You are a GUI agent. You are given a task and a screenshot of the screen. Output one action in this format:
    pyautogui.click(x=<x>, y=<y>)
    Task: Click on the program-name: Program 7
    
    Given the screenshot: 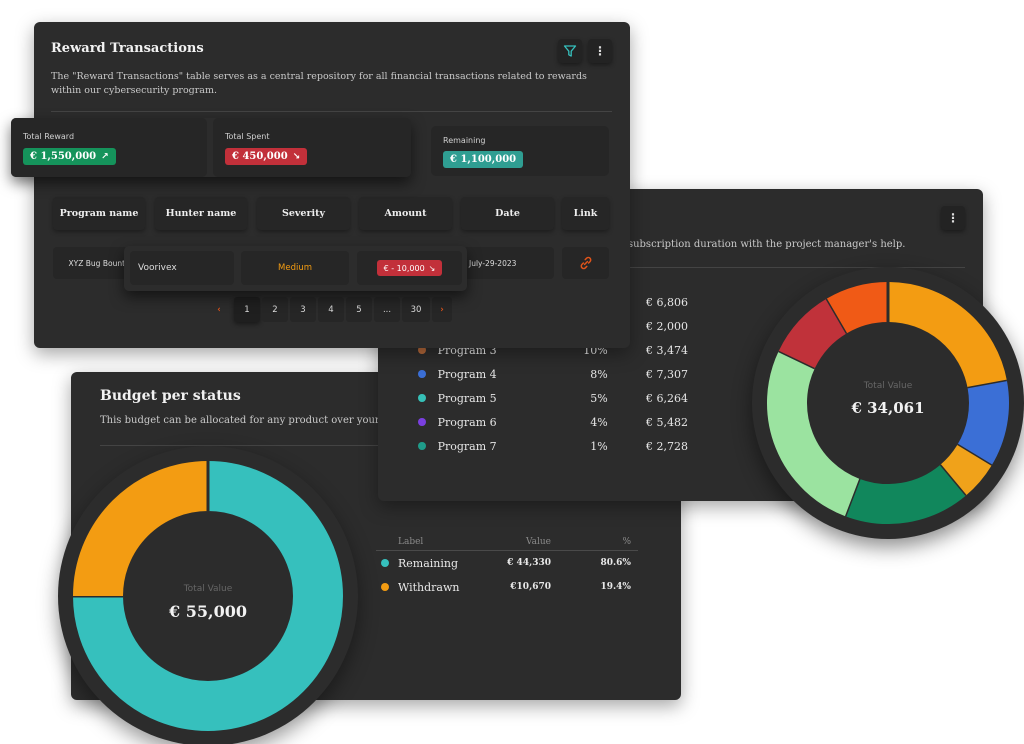 What is the action you would take?
    pyautogui.click(x=467, y=446)
    